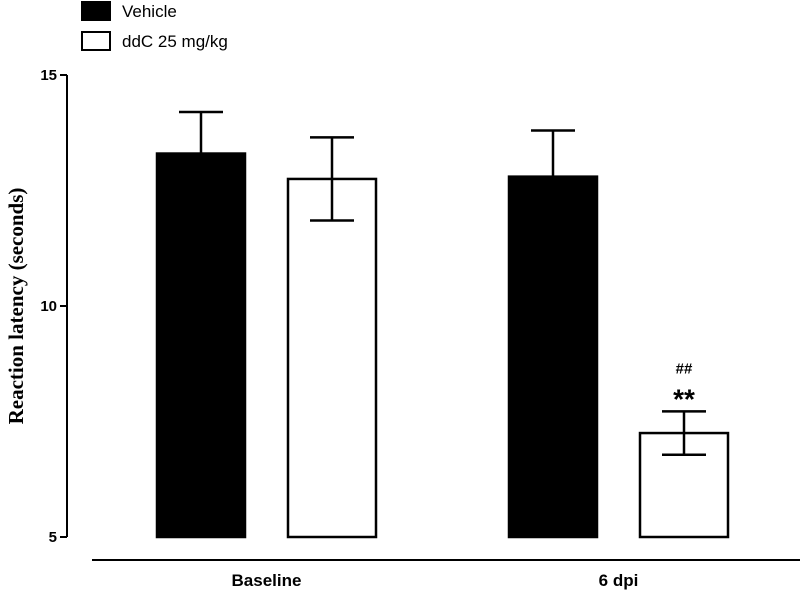 The width and height of the screenshot is (800, 596). Describe the element at coordinates (149, 11) in the screenshot. I see `legend-label-vehicle: Vehicle` at that location.